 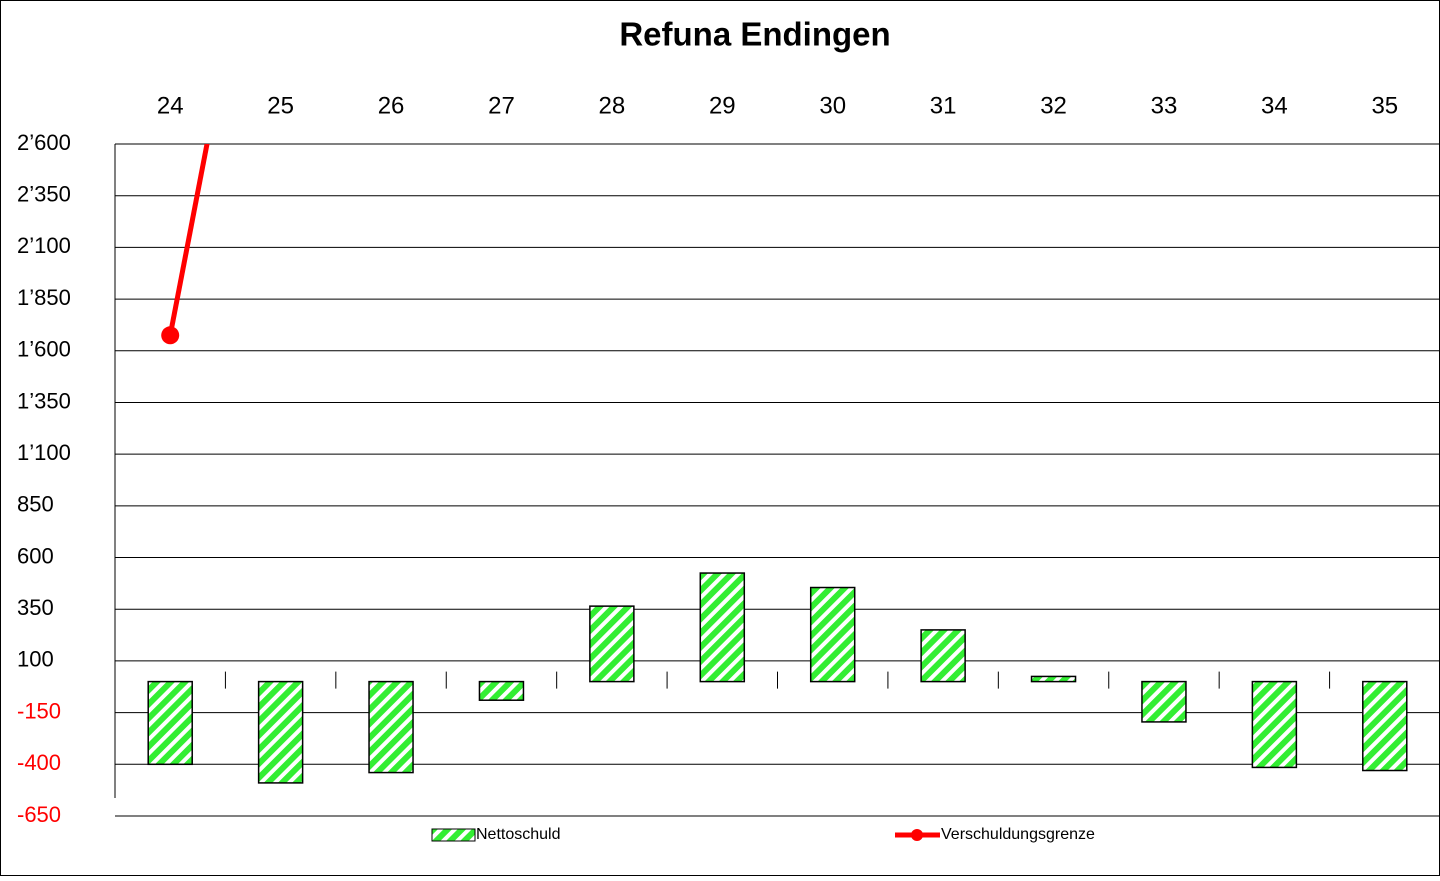 I want to click on legend-marker, so click(x=917, y=835).